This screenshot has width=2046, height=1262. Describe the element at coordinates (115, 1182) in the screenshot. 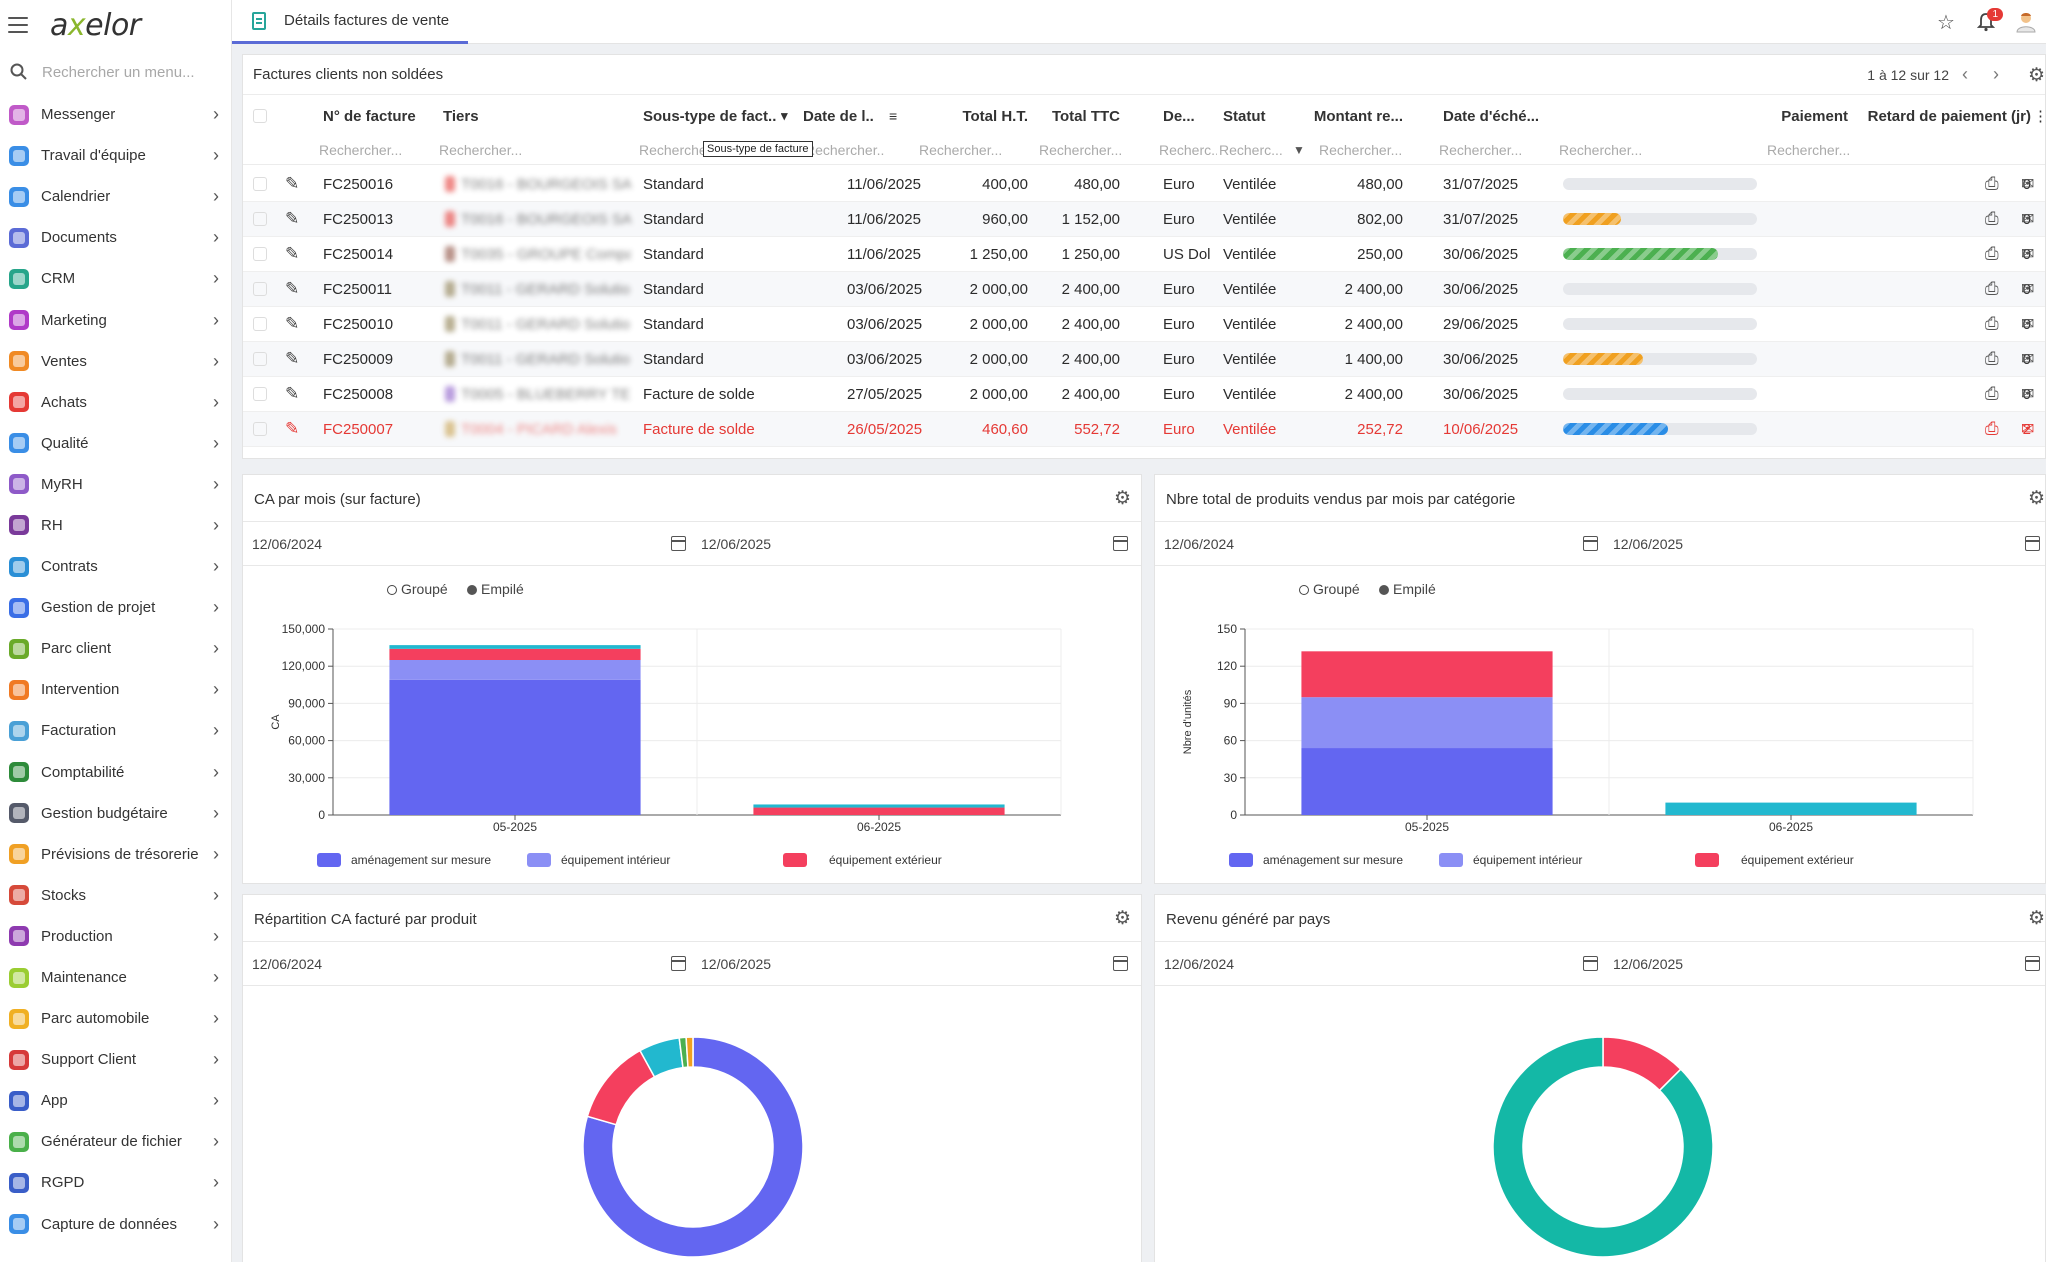

I see `sidebar-item: RGPD ›` at that location.